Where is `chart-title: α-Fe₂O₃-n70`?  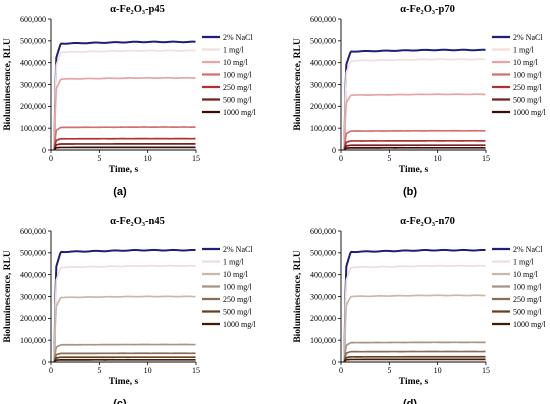 chart-title: α-Fe₂O₃-n70 is located at coordinates (427, 221).